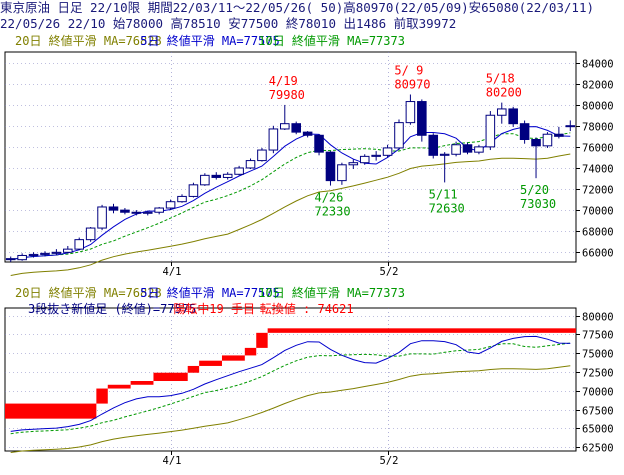 This screenshot has height=475, width=624. Describe the element at coordinates (598, 107) in the screenshot. I see `y-tick-label: 80000` at that location.